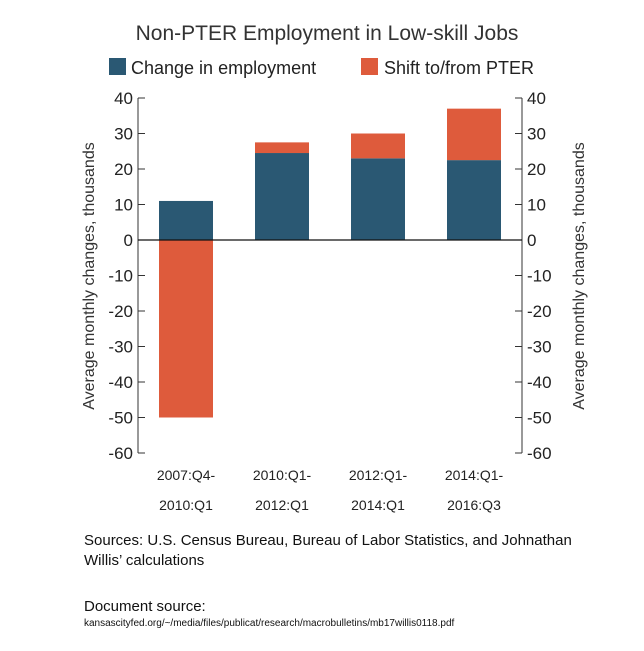 The height and width of the screenshot is (651, 644). I want to click on y-tick-label-right: 30, so click(536, 134).